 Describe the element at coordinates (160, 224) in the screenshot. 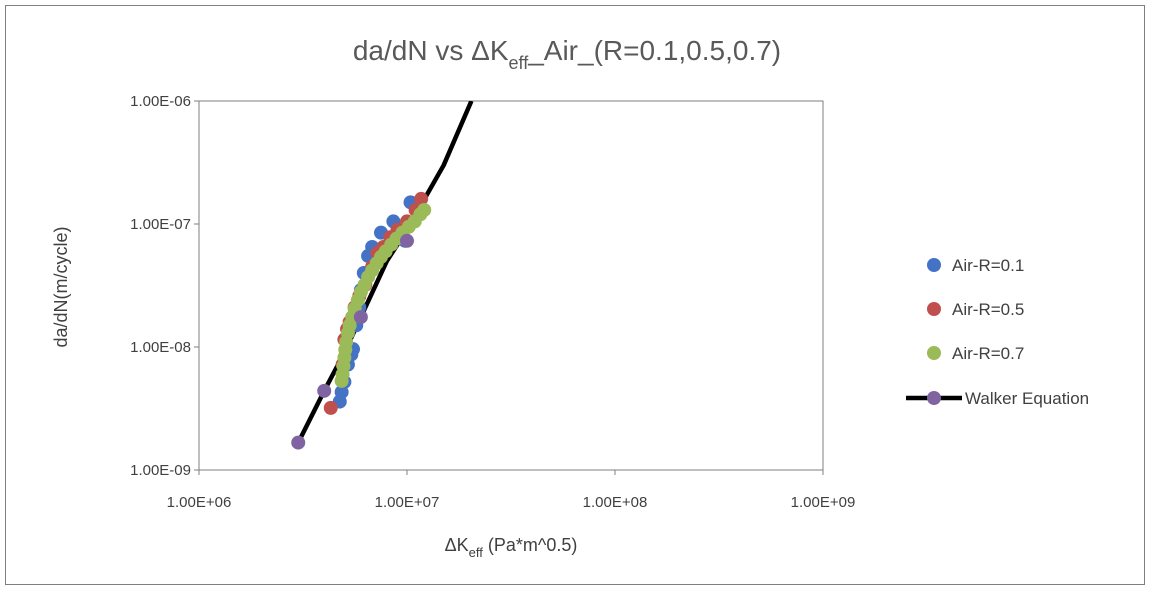

I see `y-tick-label: 1.00E-07` at that location.